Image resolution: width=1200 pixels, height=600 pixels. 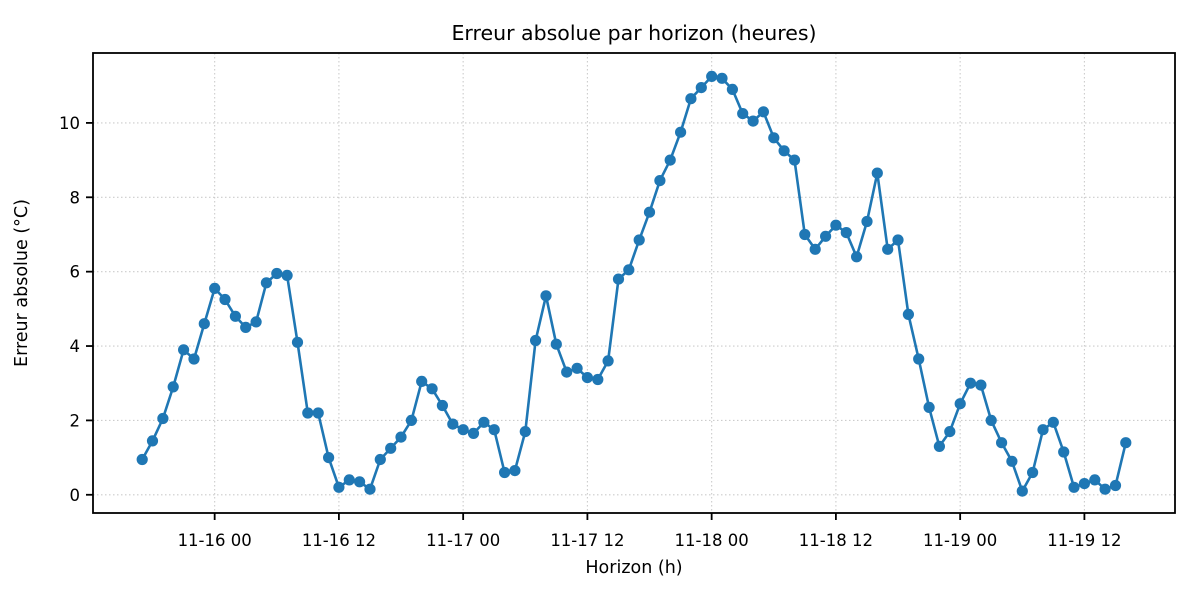 I want to click on y-tick-label: 8, so click(x=75, y=197).